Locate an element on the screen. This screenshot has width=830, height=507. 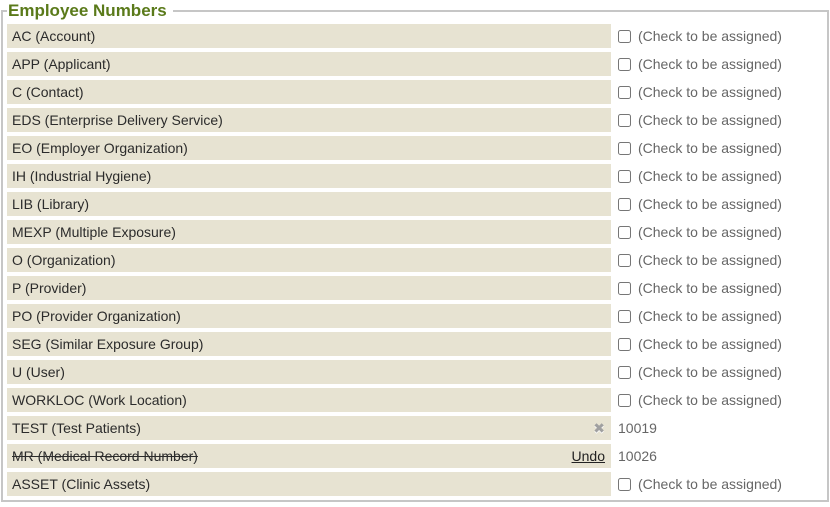
row-label-cell: C (Contact) is located at coordinates (309, 92).